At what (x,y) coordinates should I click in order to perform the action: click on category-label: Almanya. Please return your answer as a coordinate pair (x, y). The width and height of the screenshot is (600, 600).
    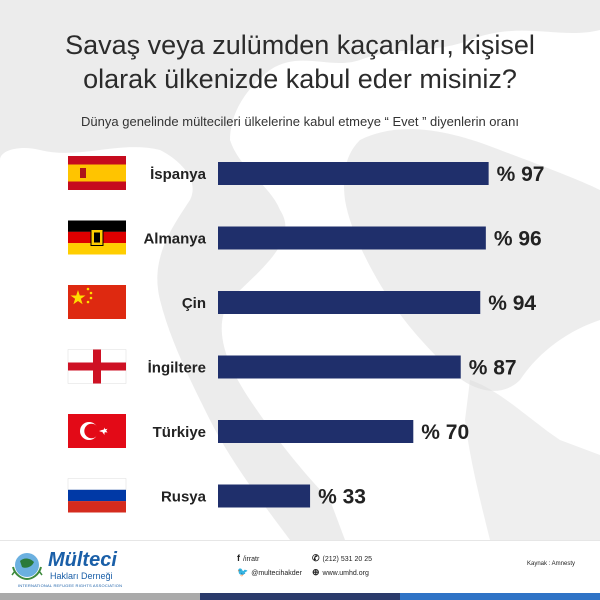
    Looking at the image, I should click on (174, 239).